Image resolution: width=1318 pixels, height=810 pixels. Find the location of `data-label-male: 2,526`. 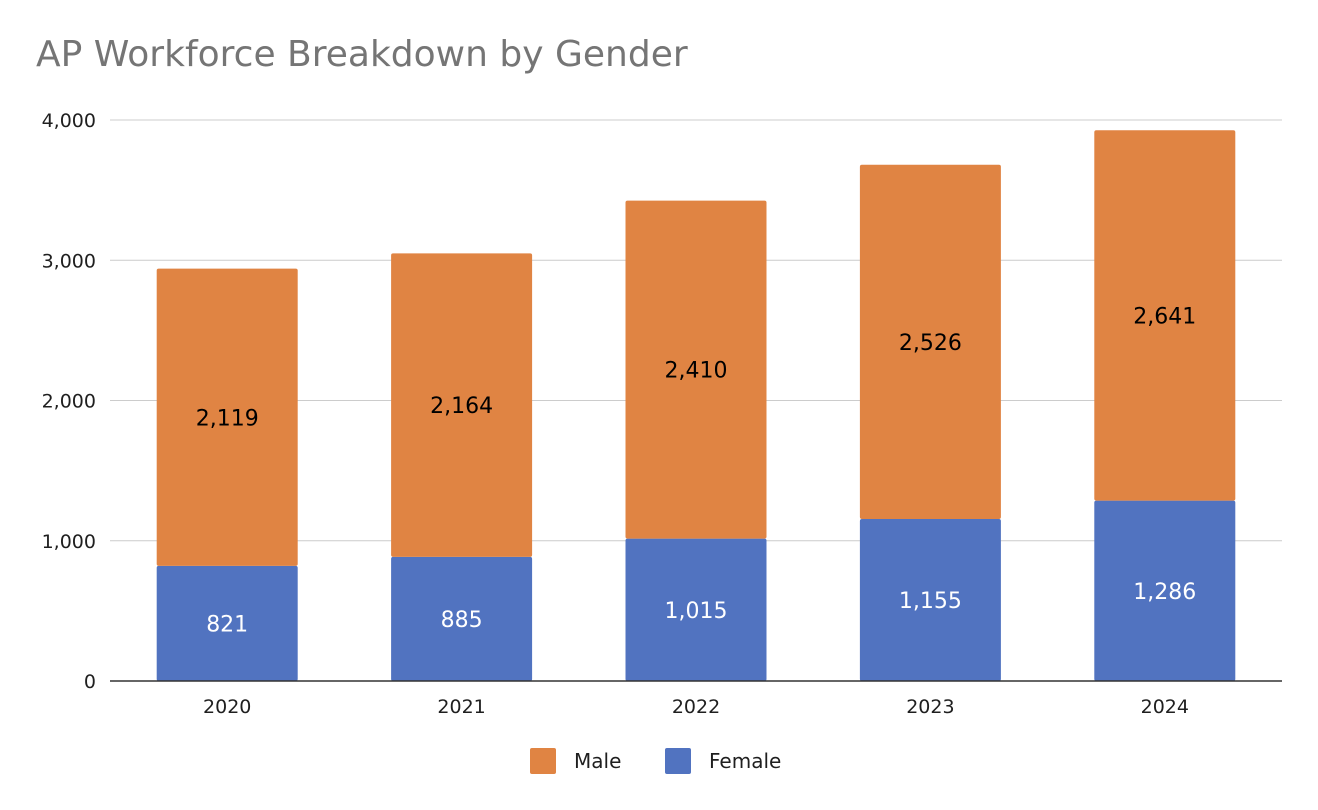

data-label-male: 2,526 is located at coordinates (930, 343).